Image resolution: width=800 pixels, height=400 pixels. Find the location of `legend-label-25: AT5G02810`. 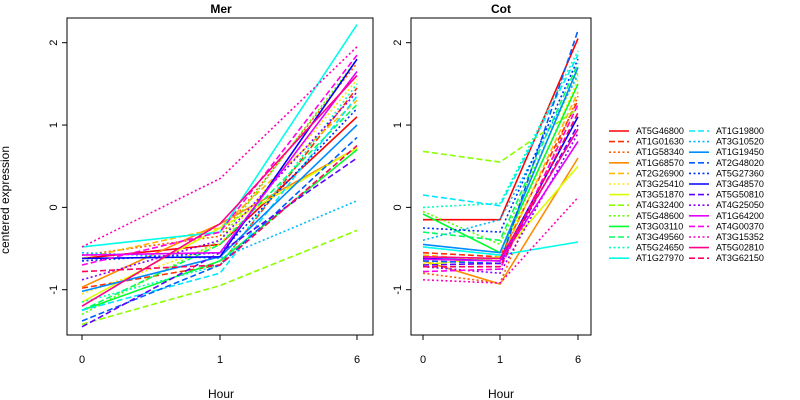

legend-label-25: AT5G02810 is located at coordinates (740, 248).